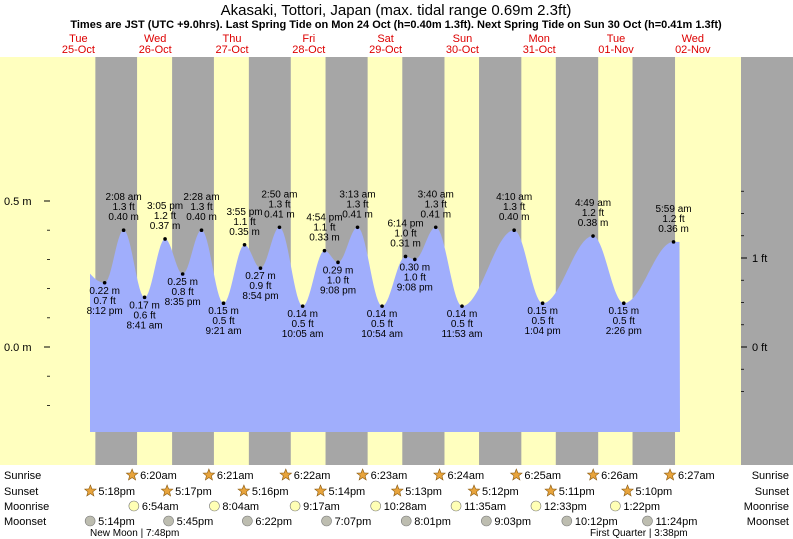 This screenshot has height=539, width=793. Describe the element at coordinates (260, 286) in the screenshot. I see `extreme-label: 0.9 ft` at that location.